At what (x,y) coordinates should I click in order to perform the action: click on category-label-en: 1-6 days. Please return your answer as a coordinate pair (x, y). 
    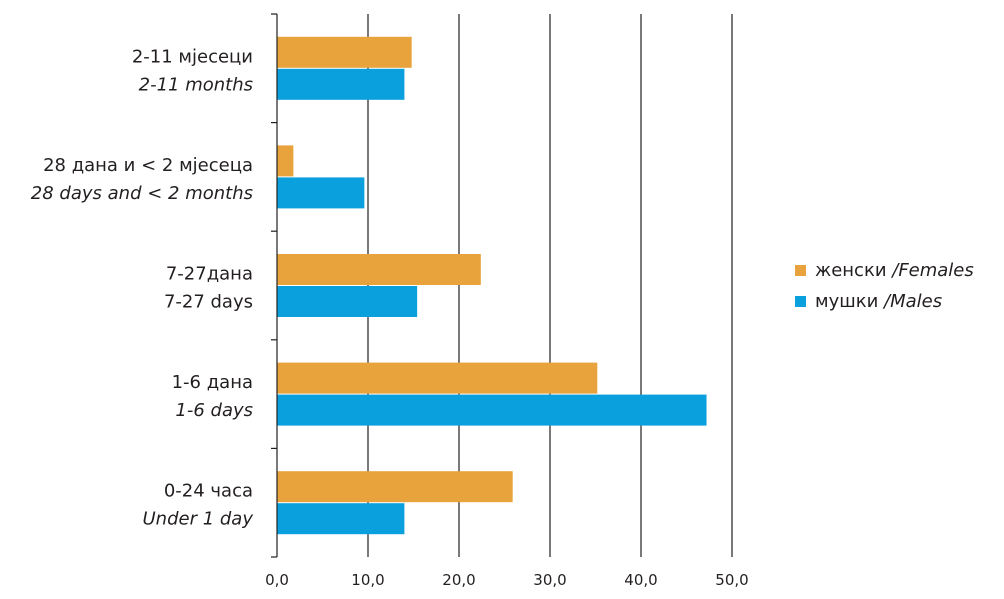
    Looking at the image, I should click on (214, 410).